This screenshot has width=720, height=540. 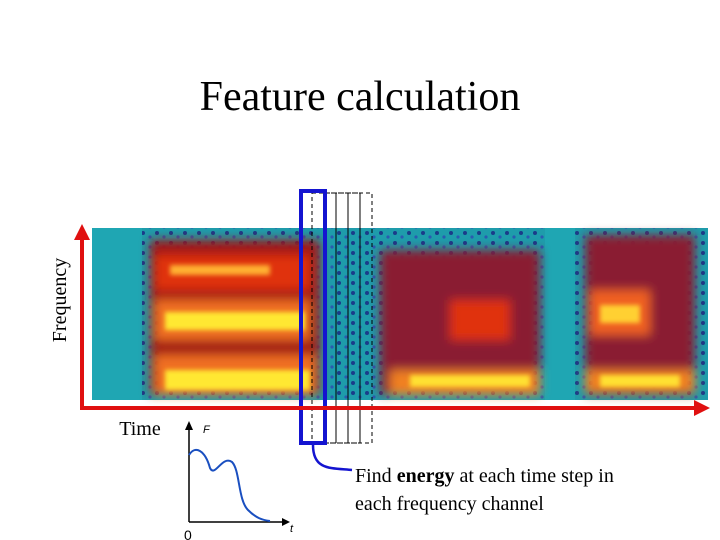 I want to click on caption-line-1: Find energy at each time step in, so click(x=484, y=476).